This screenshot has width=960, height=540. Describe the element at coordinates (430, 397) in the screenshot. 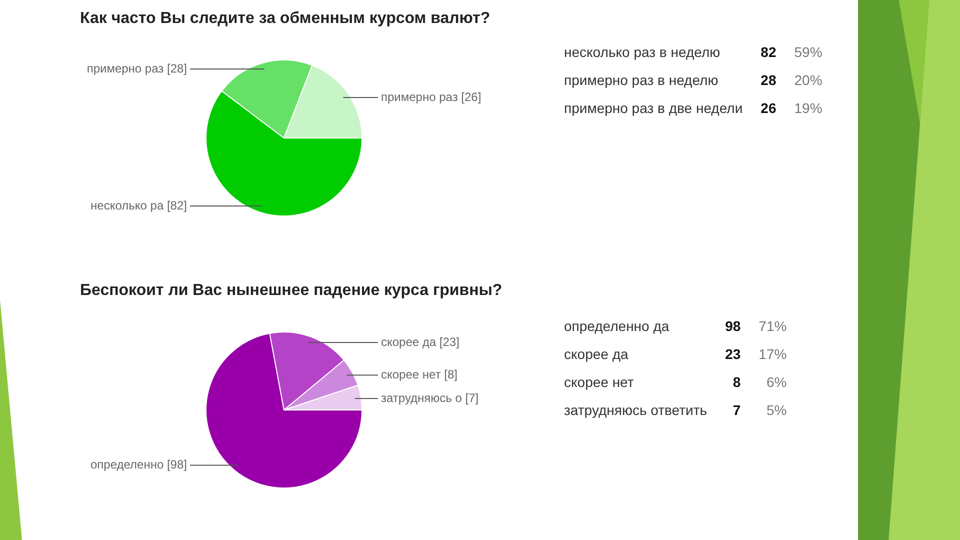

I see `data-label: затрудняюсь о [7]` at that location.